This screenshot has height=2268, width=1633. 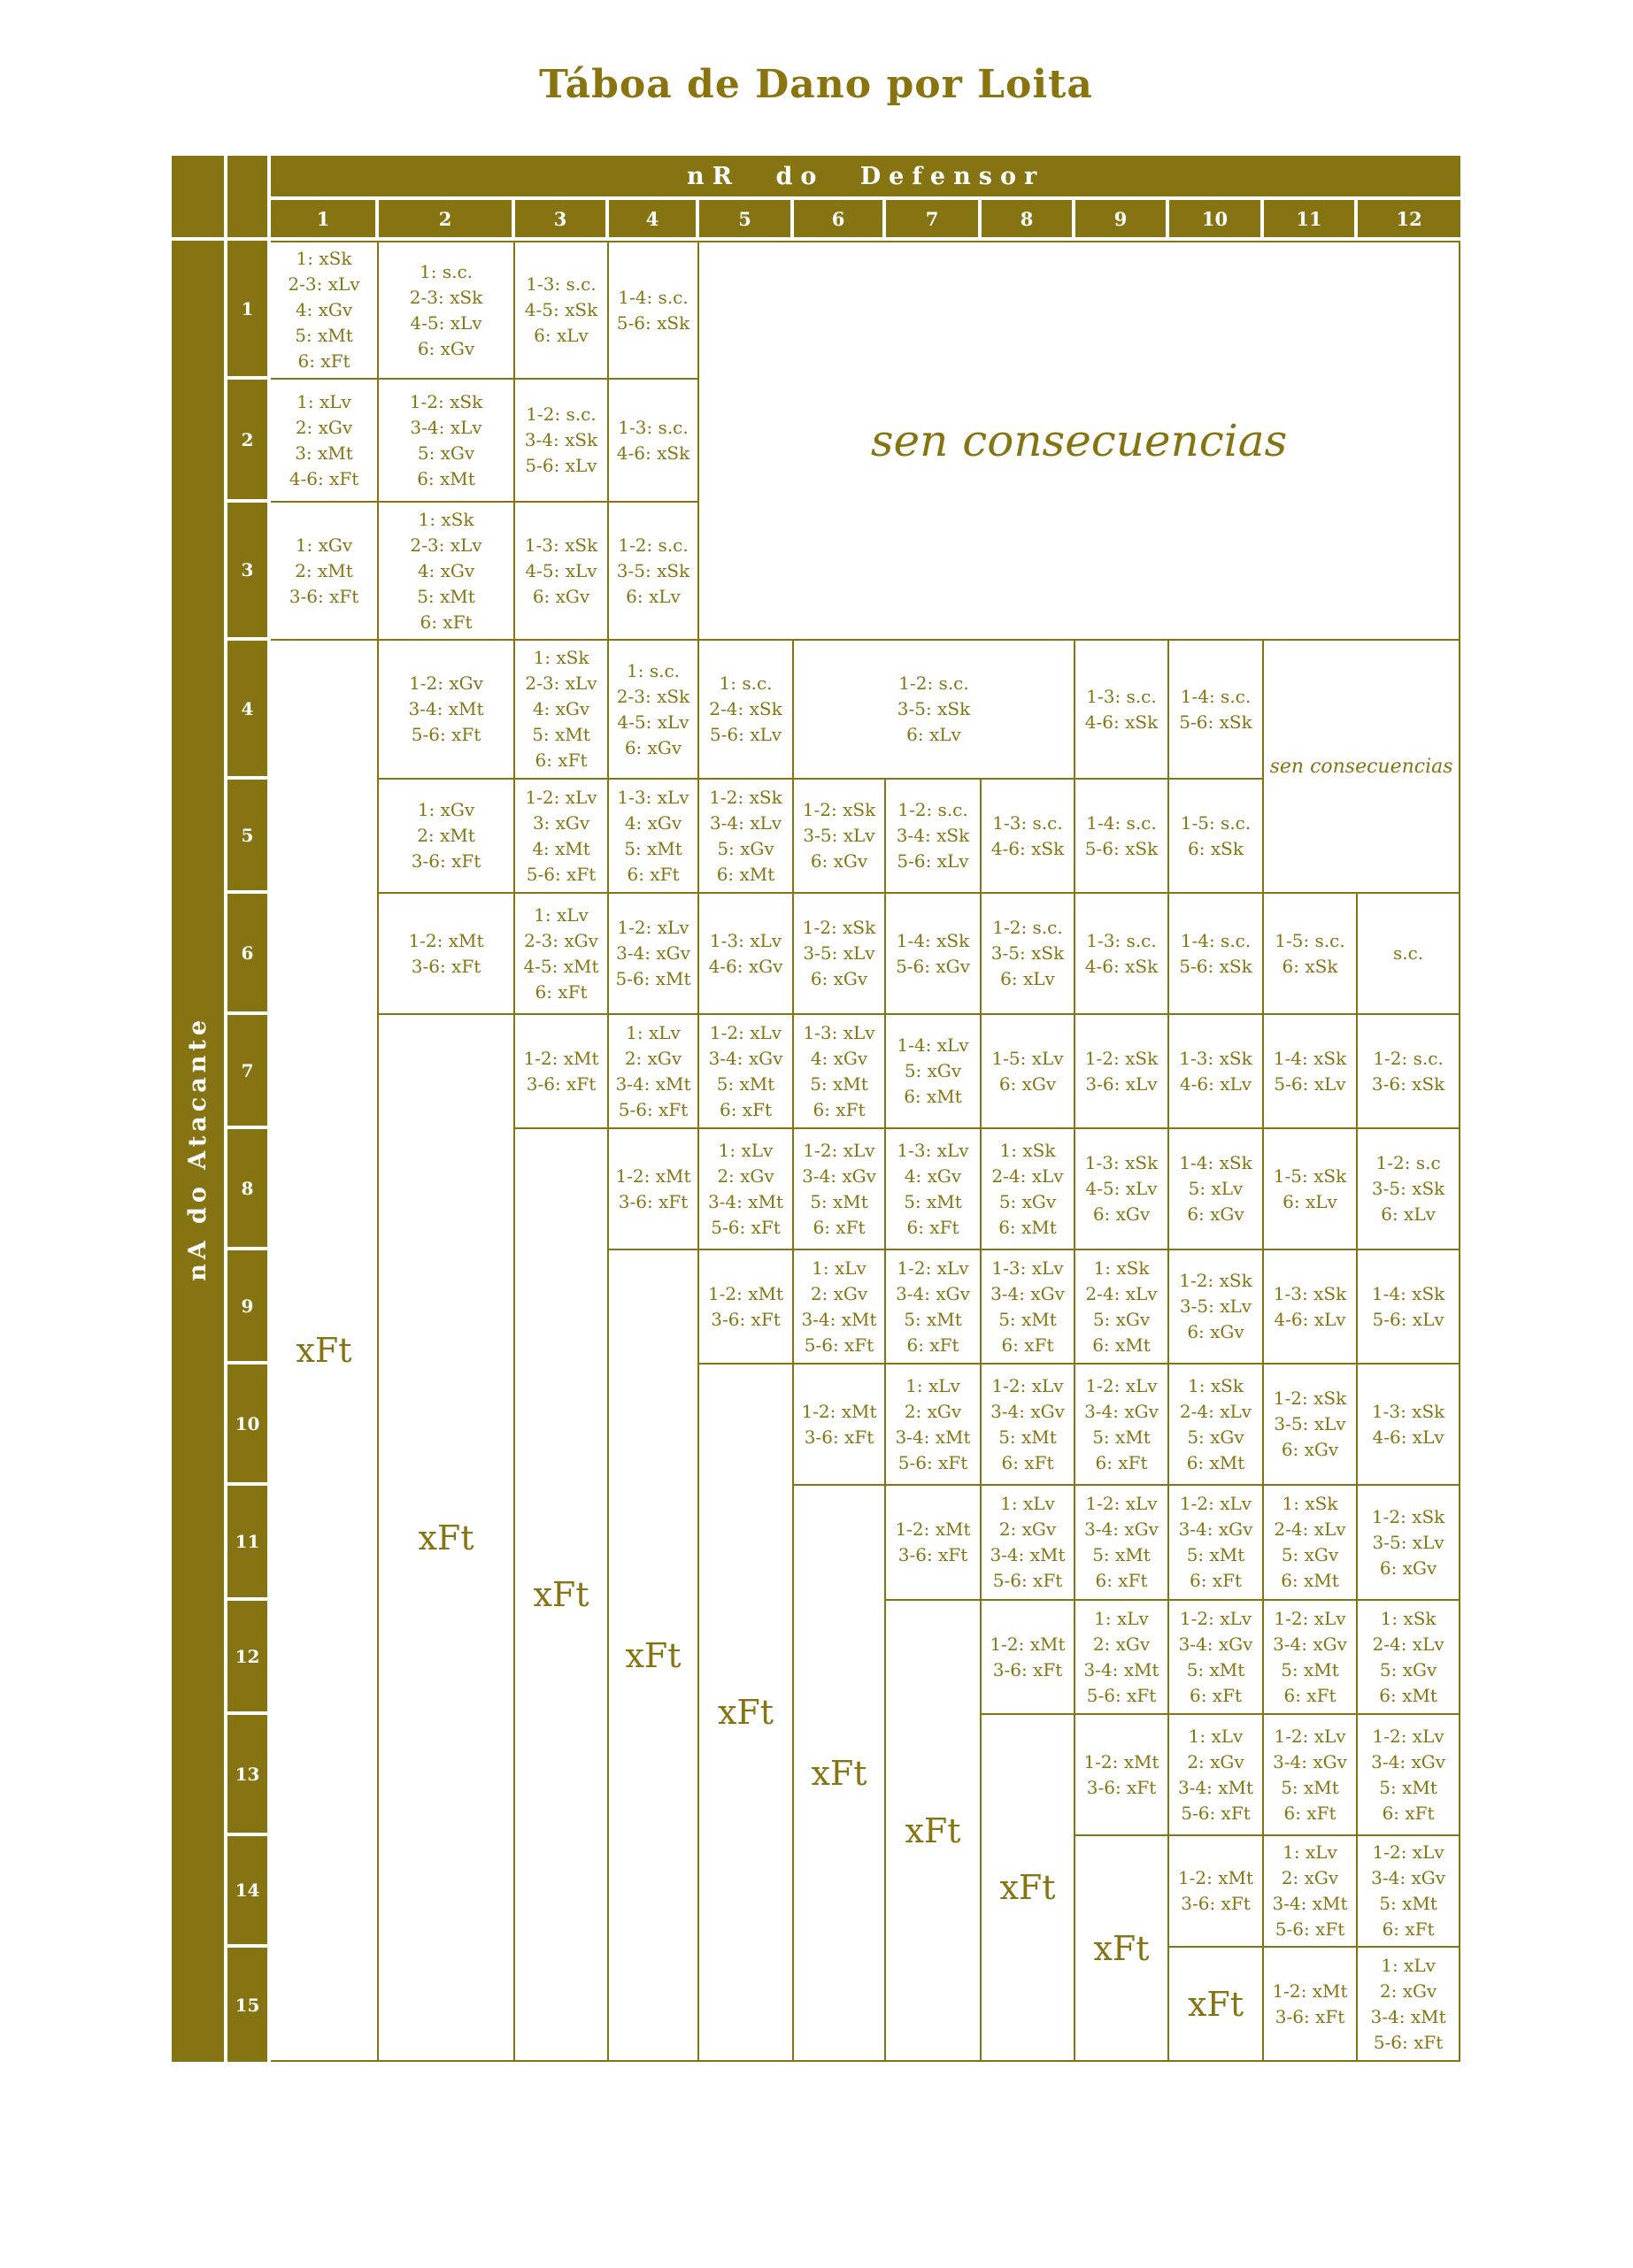 I want to click on header-row-columns: 1 2 3 4 5 6 7 8 9 10 11 12, so click(x=816, y=220).